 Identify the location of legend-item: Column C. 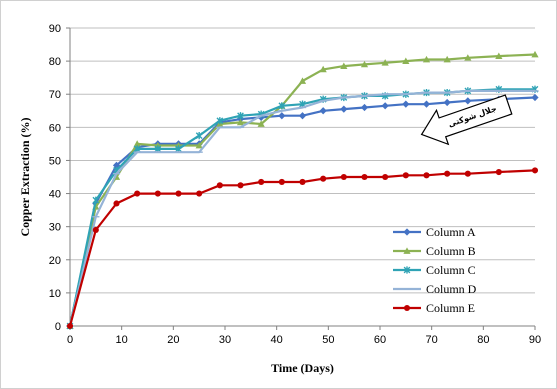
(434, 270).